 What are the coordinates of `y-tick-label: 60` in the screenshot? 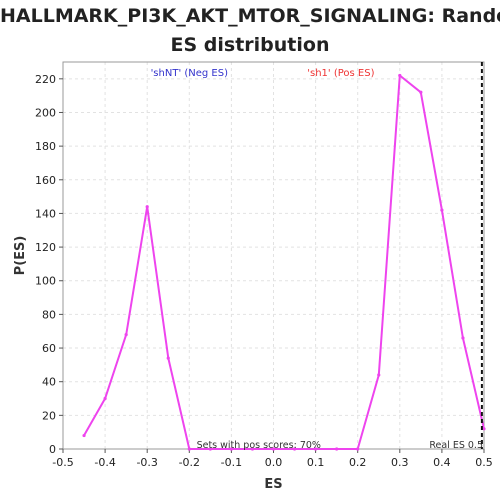 It's located at (49, 348).